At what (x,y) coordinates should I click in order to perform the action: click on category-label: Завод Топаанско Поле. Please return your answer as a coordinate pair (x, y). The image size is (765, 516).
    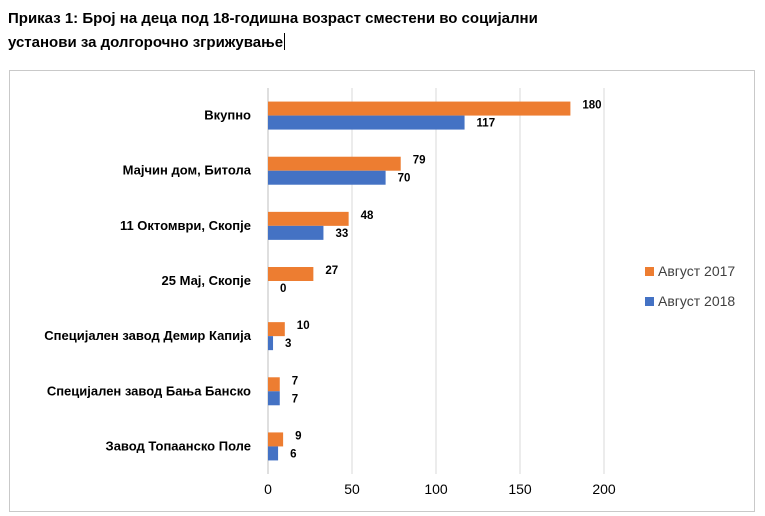
    Looking at the image, I should click on (178, 445).